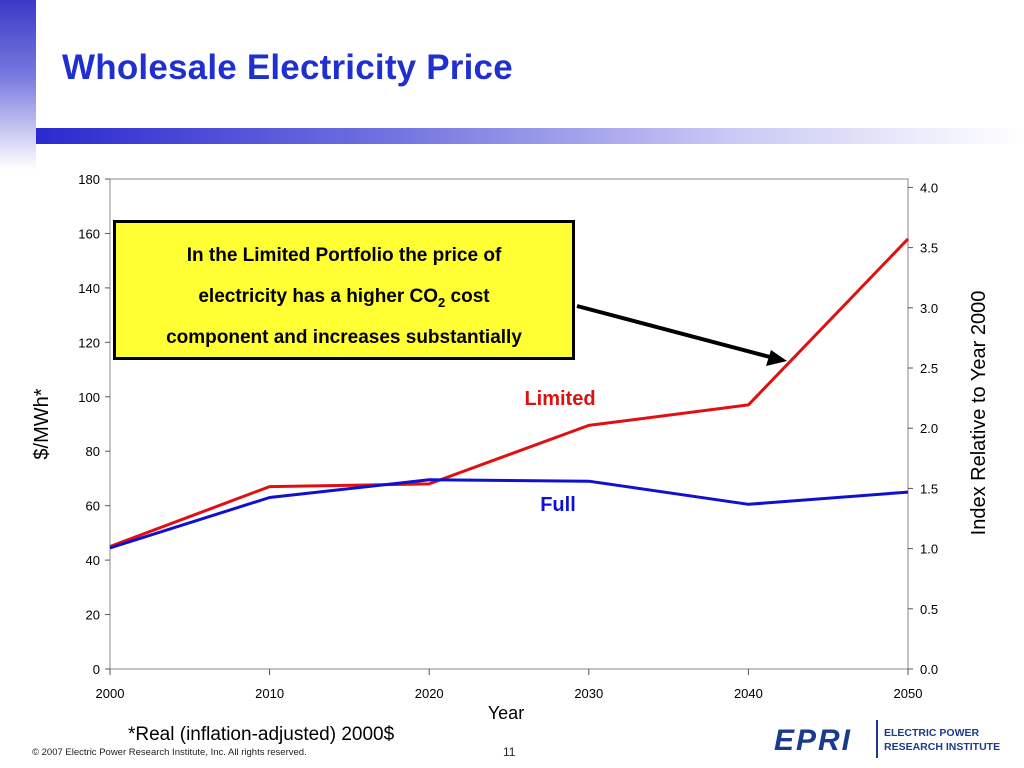  What do you see at coordinates (506, 713) in the screenshot?
I see `x-axis-label: Year` at bounding box center [506, 713].